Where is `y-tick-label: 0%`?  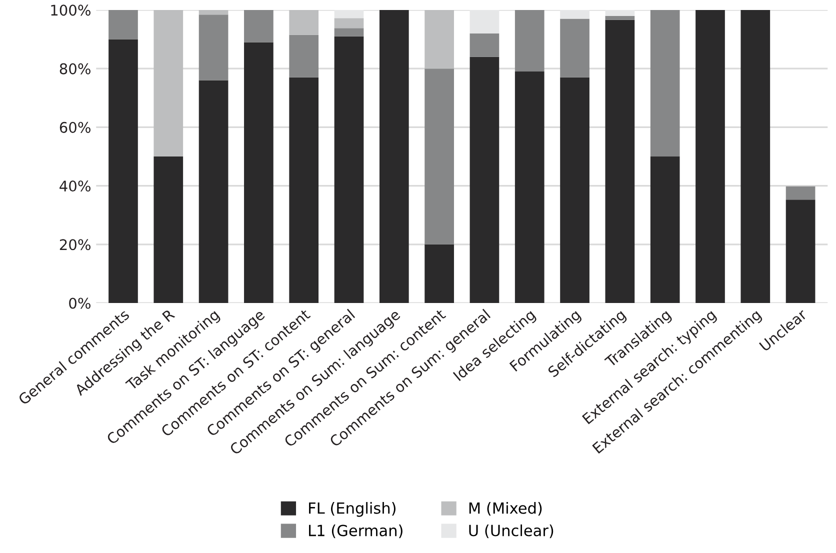
y-tick-label: 0% is located at coordinates (79, 303).